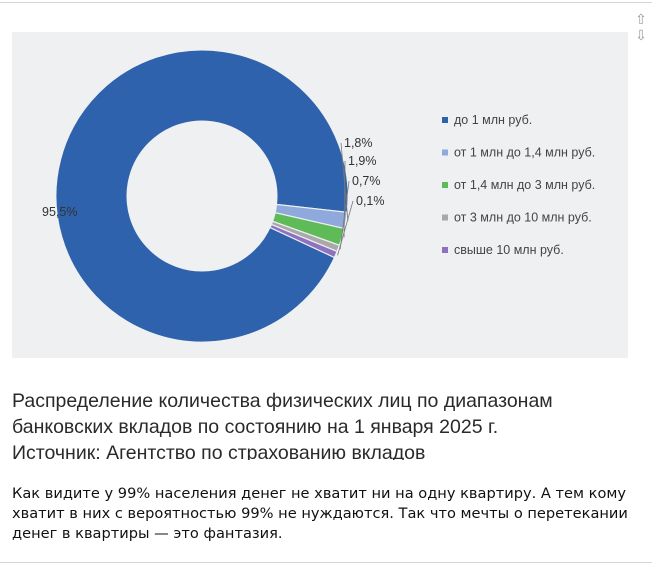 Image resolution: width=652 pixels, height=565 pixels. I want to click on frame-bottom-border, so click(326, 562).